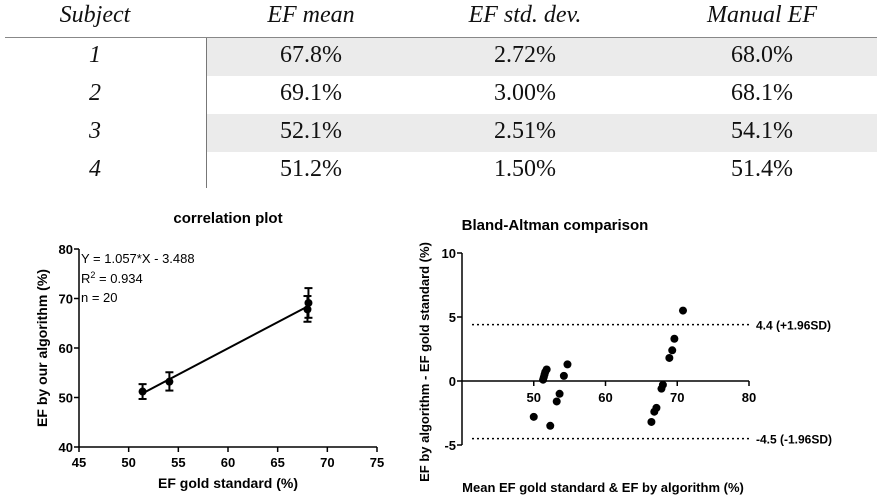  What do you see at coordinates (95, 131) in the screenshot?
I see `cell-subject: 3` at bounding box center [95, 131].